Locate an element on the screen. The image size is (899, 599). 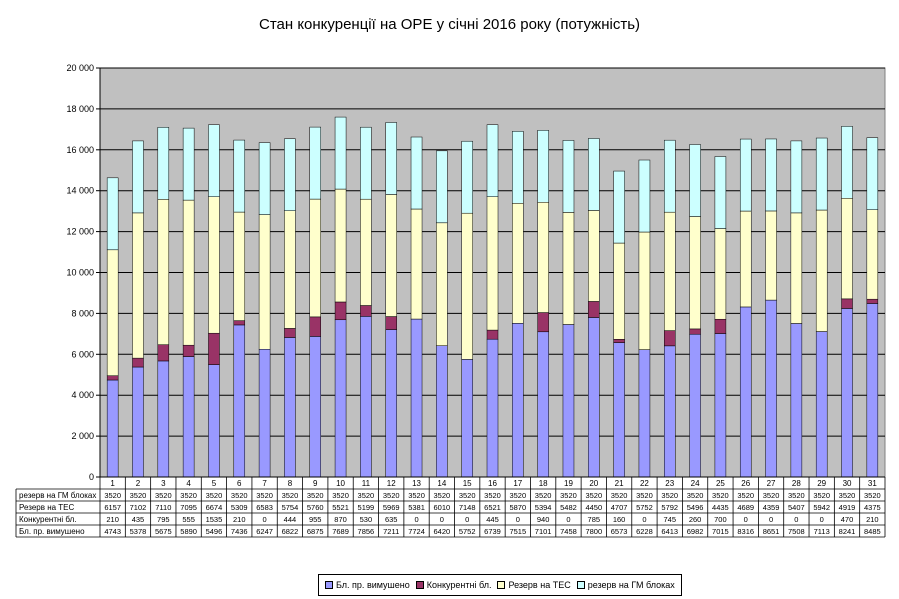
data-label: 5870 is located at coordinates (517, 507).